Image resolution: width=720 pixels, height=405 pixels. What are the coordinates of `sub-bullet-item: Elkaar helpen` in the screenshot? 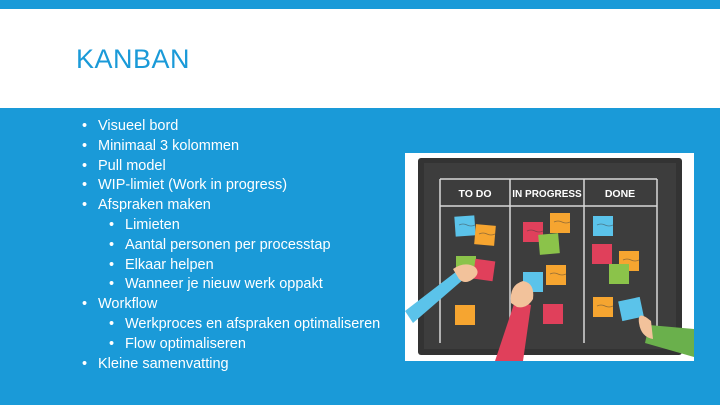 It's located at (255, 266).